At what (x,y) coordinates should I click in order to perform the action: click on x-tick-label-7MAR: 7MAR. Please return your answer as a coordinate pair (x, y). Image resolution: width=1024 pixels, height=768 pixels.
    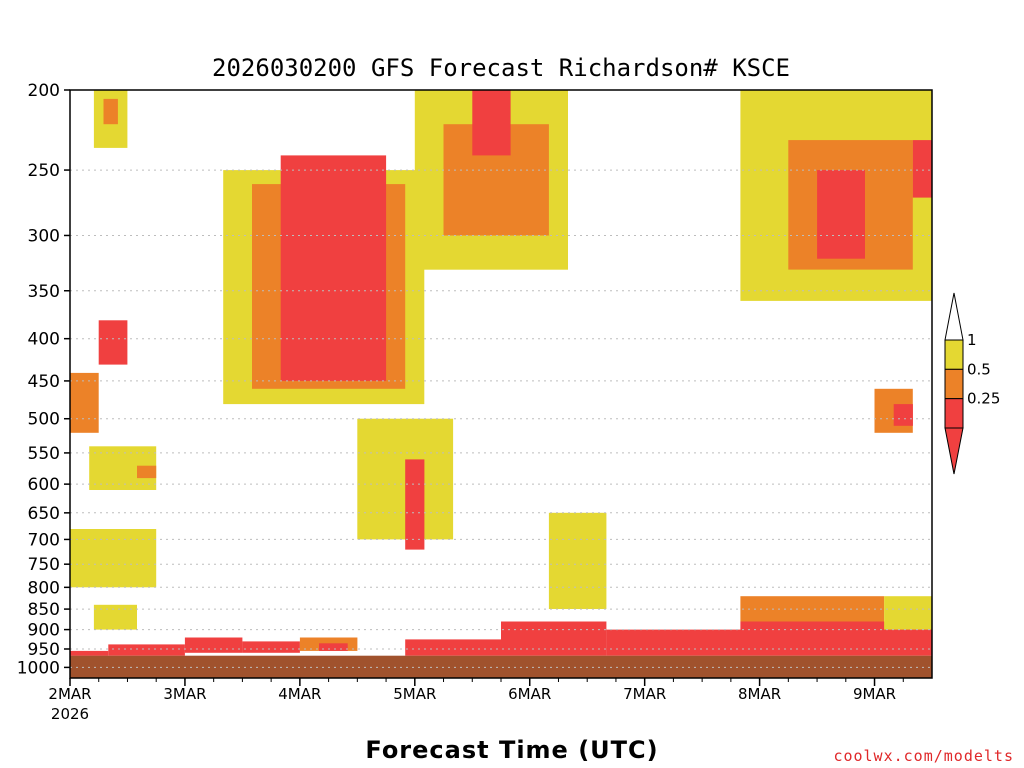
    Looking at the image, I should click on (644, 694).